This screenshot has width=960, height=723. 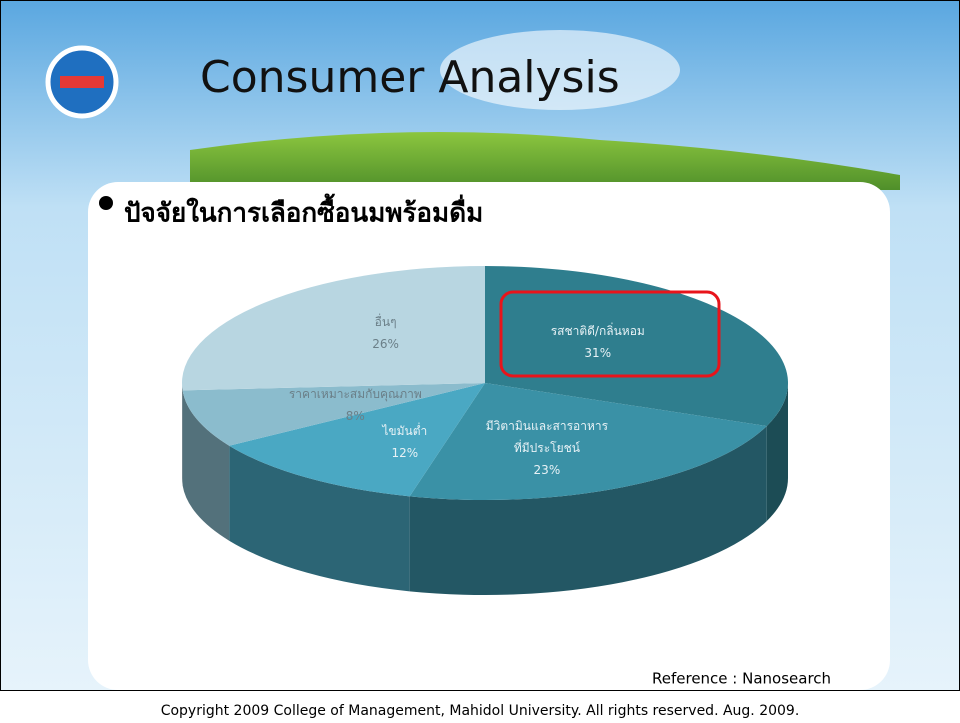 What do you see at coordinates (598, 353) in the screenshot?
I see `slice-value: 31%` at bounding box center [598, 353].